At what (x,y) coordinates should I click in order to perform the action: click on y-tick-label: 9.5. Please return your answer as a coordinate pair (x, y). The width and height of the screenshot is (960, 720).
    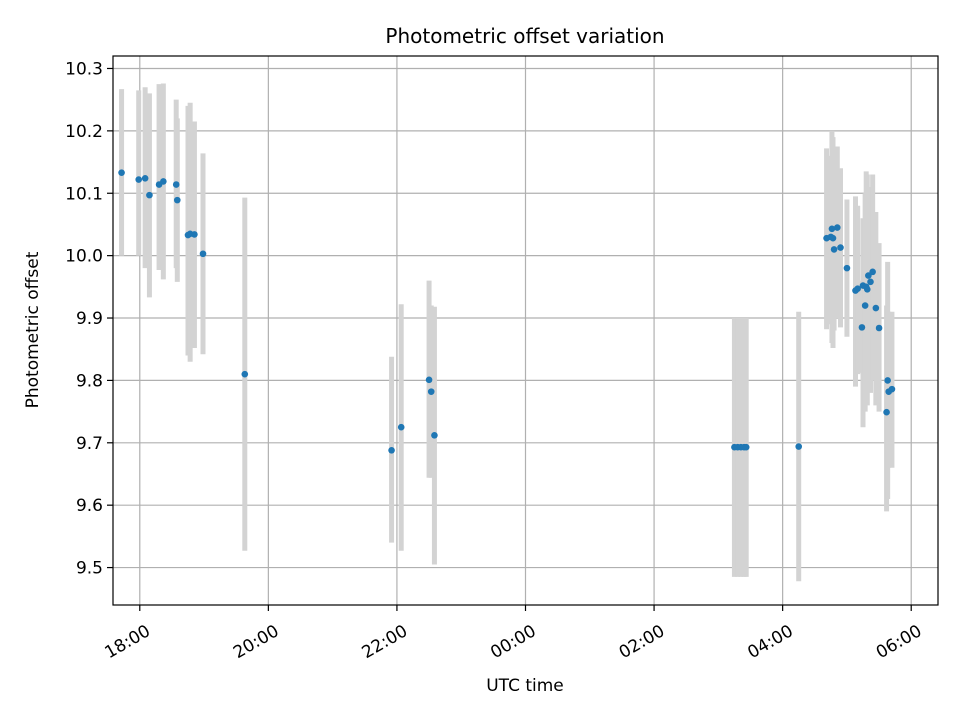
    Looking at the image, I should click on (89, 569).